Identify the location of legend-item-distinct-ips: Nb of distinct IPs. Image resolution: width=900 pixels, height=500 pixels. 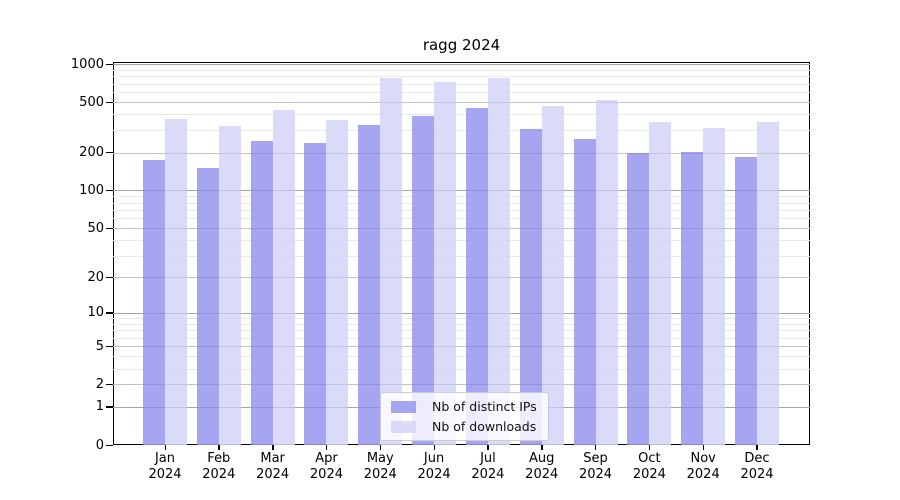
(464, 406).